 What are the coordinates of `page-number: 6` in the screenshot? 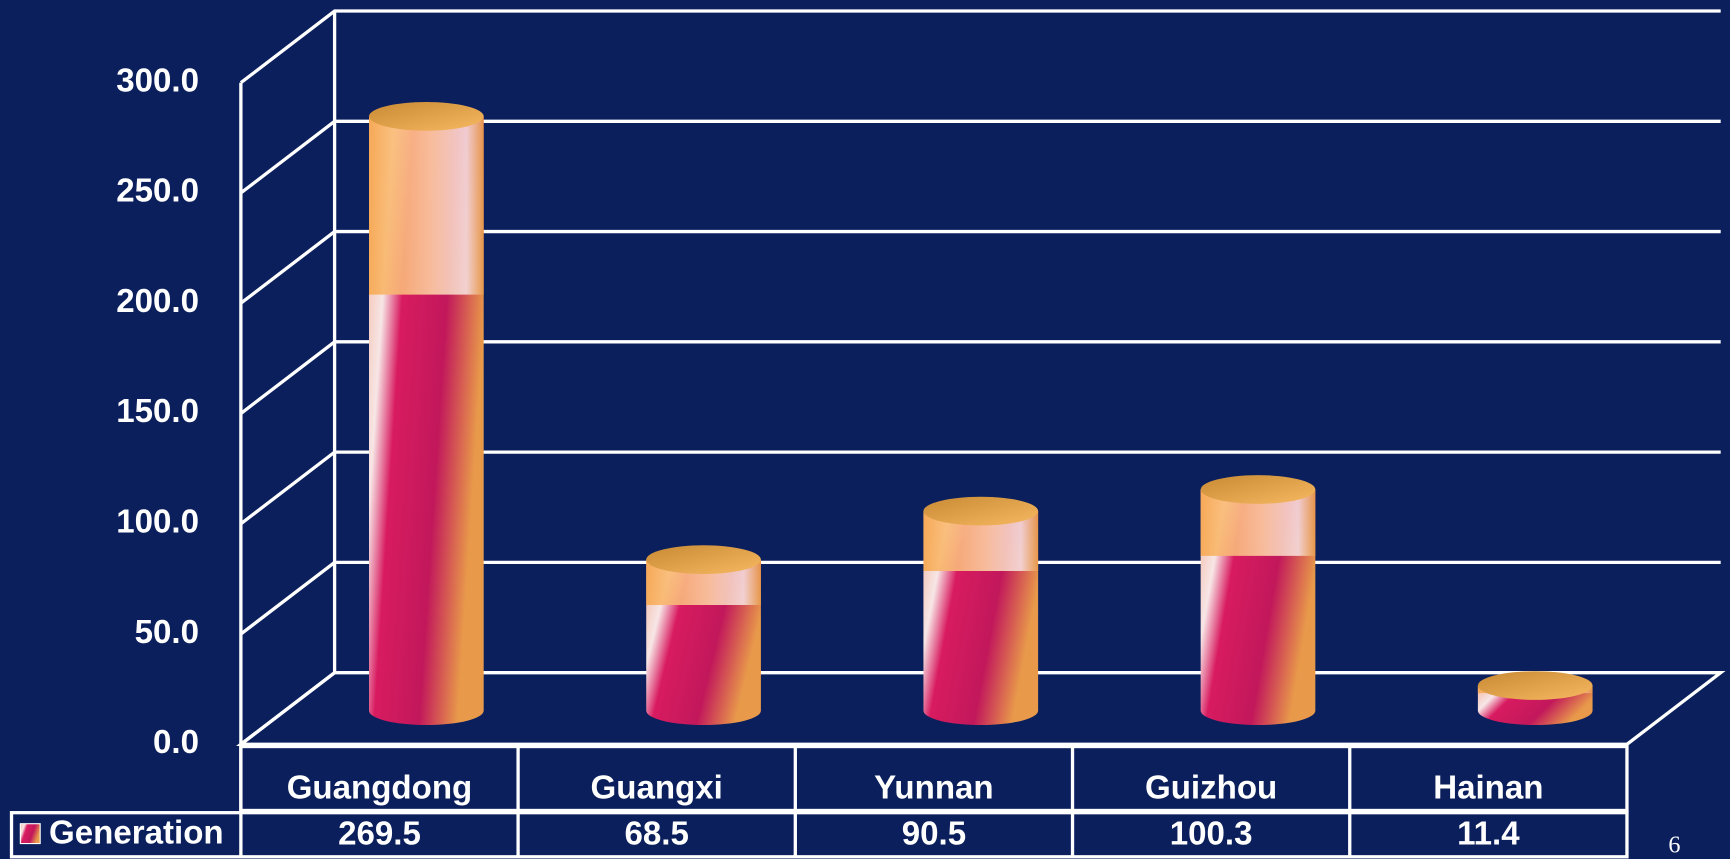 It's located at (1674, 844).